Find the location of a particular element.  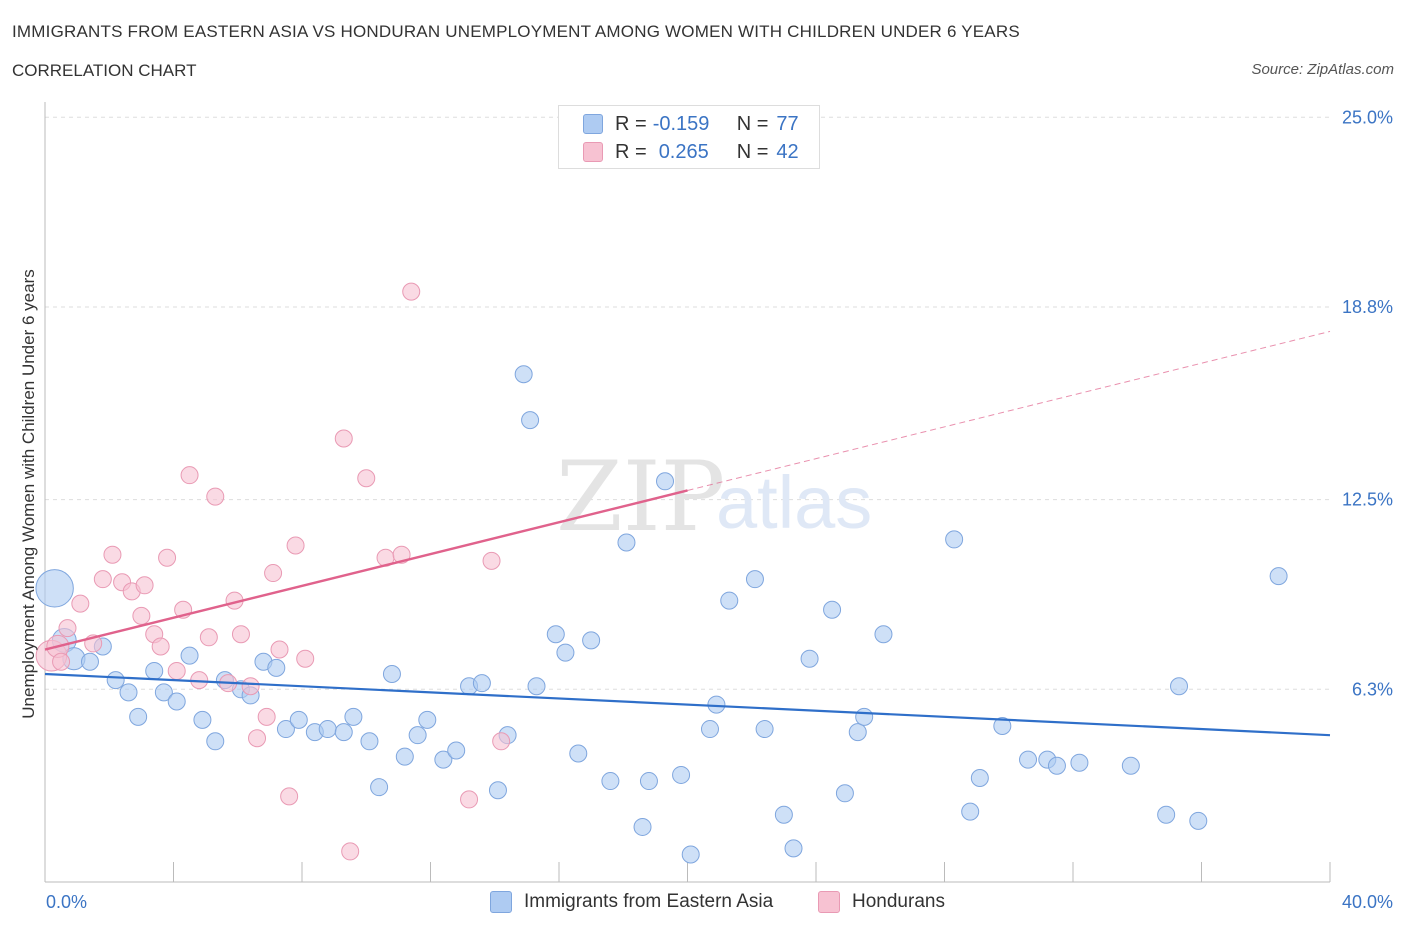

source-note: Source: ZipAtlas.com is located at coordinates (1322, 69).